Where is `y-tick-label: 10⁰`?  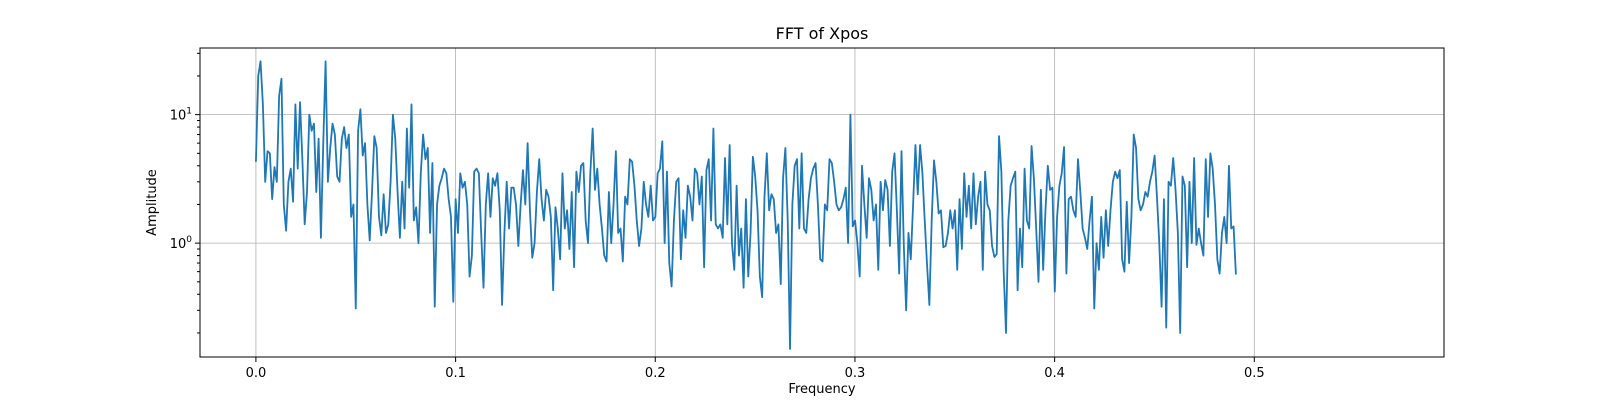
y-tick-label: 10⁰ is located at coordinates (181, 243).